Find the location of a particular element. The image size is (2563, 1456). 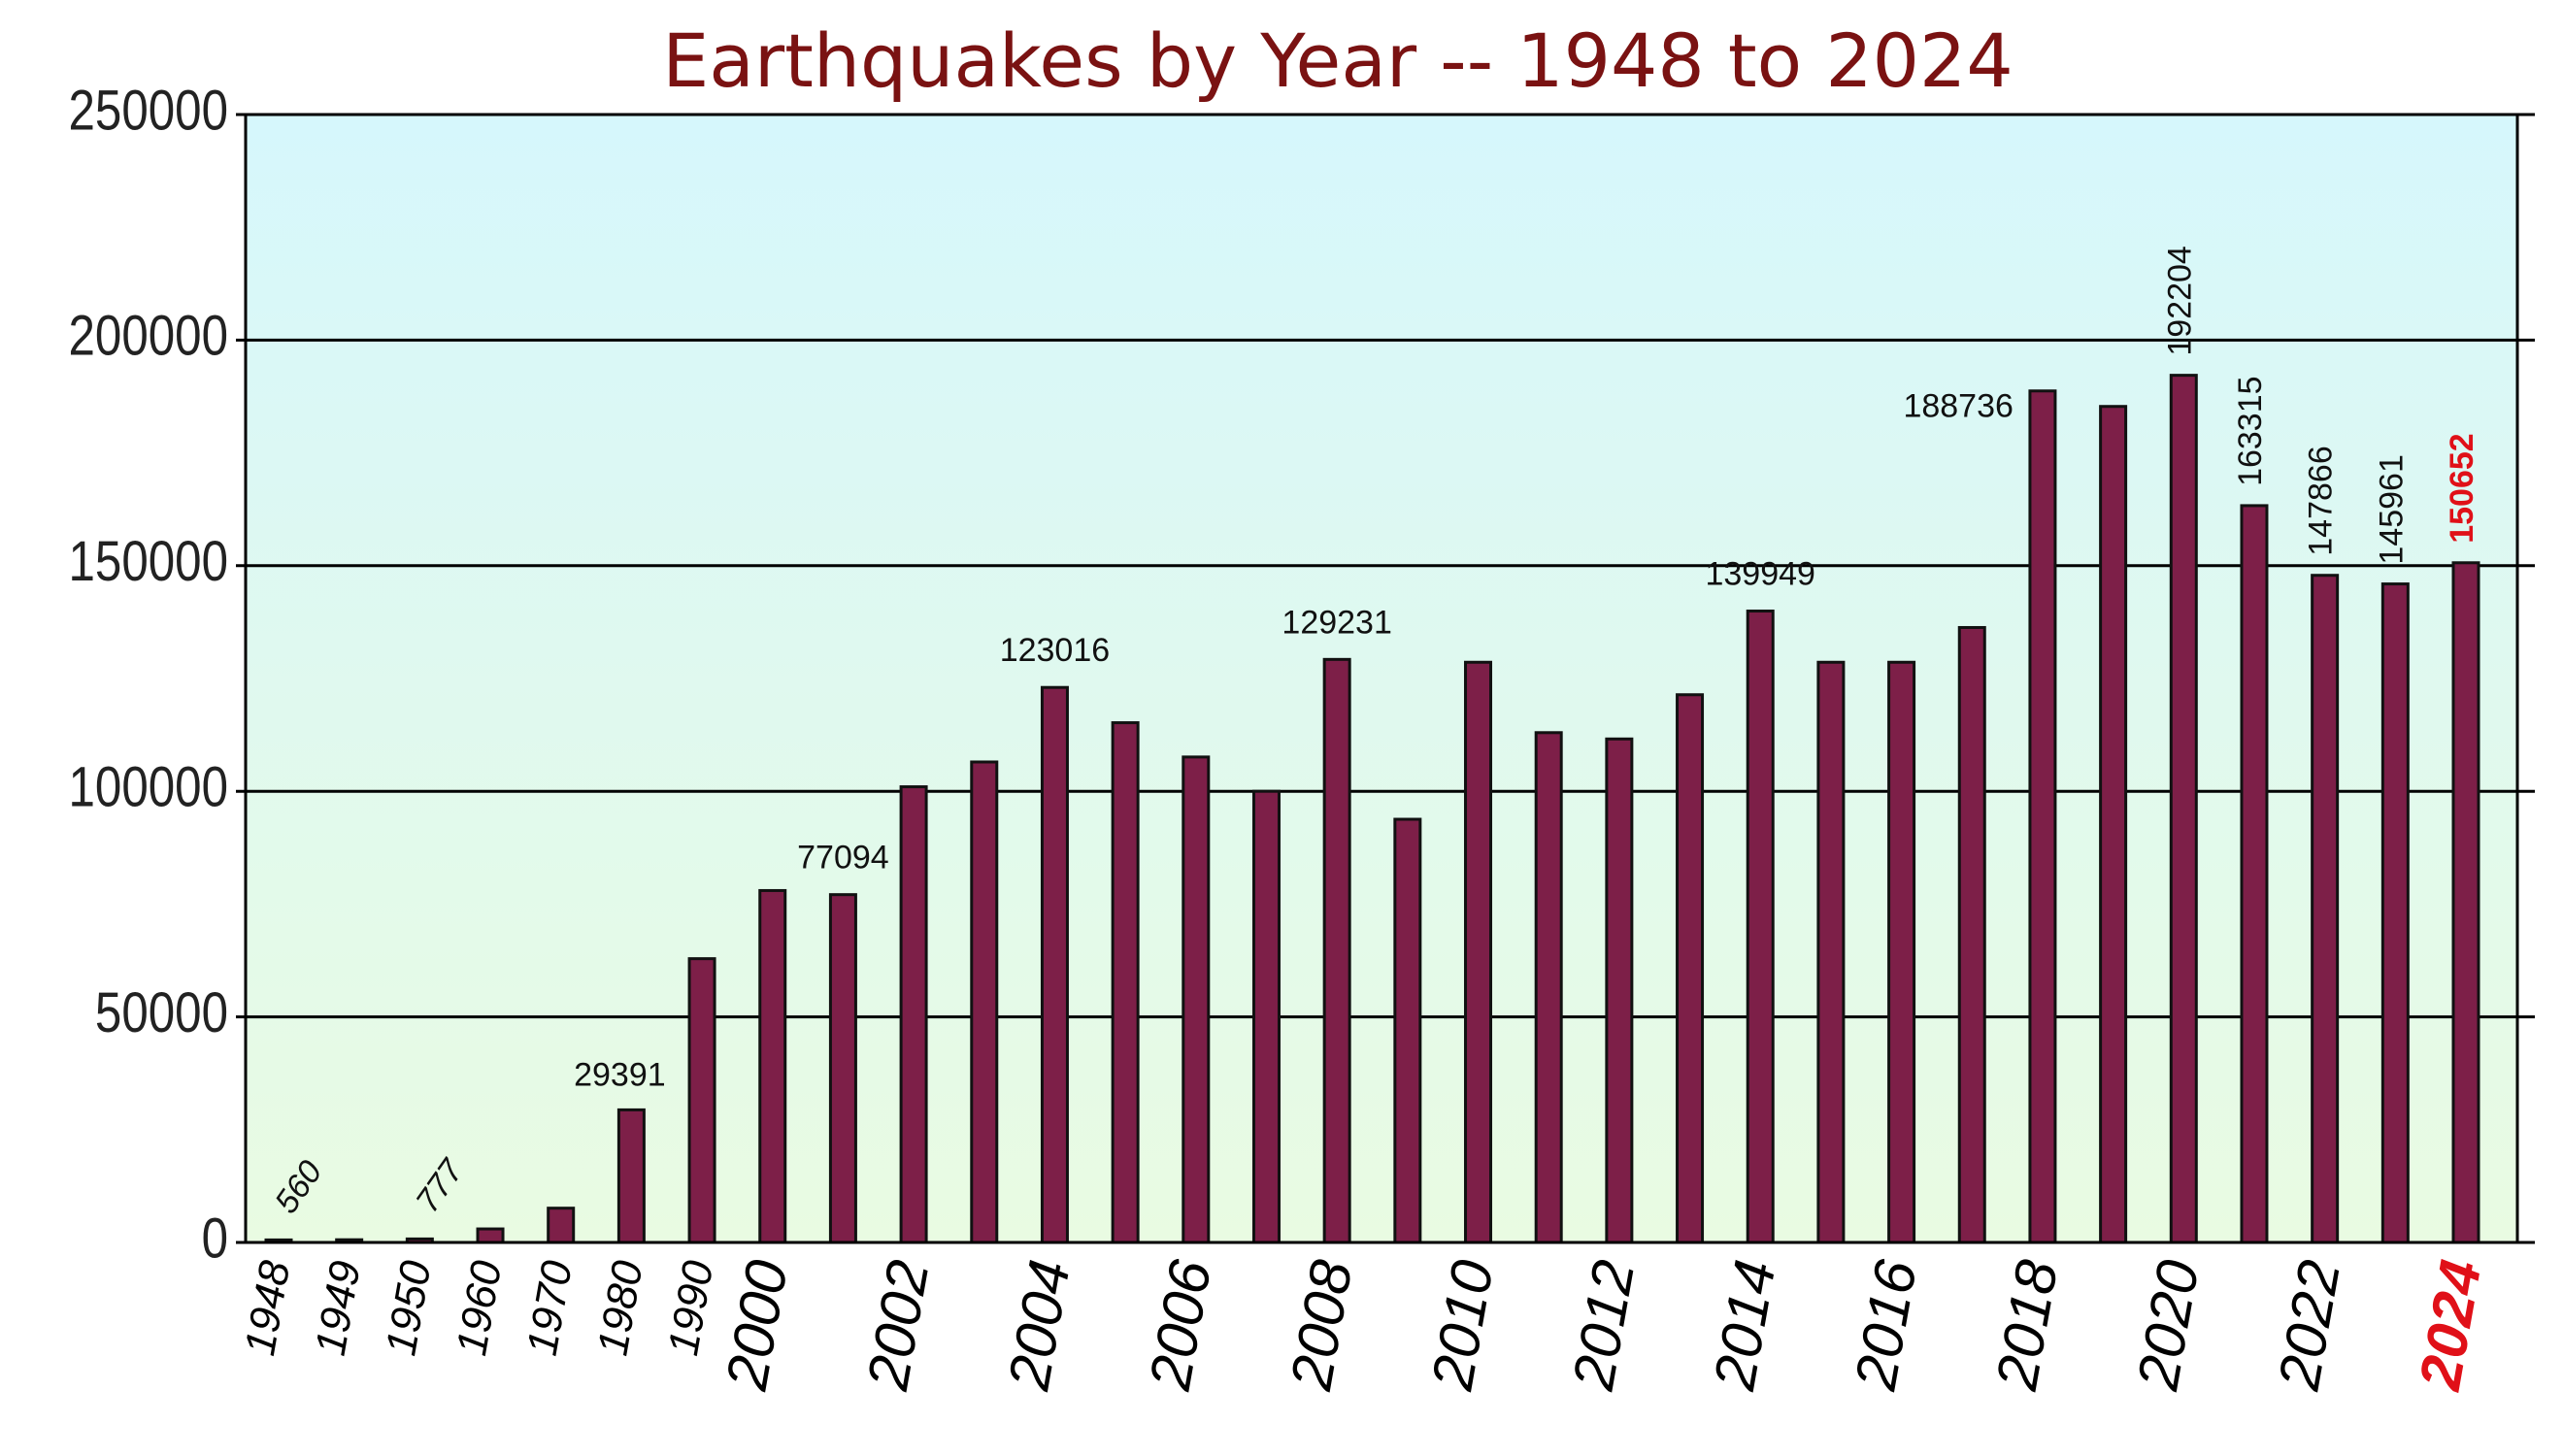

y-tick-label: 100000 is located at coordinates (148, 787).